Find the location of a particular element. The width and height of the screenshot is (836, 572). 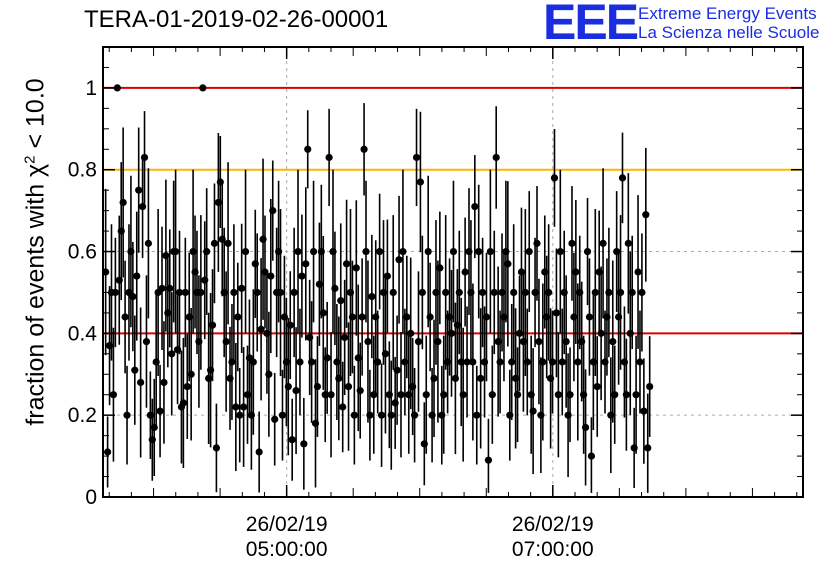

y-axis-label: fraction of events with χ2 < 10.0 is located at coordinates (35, 251).